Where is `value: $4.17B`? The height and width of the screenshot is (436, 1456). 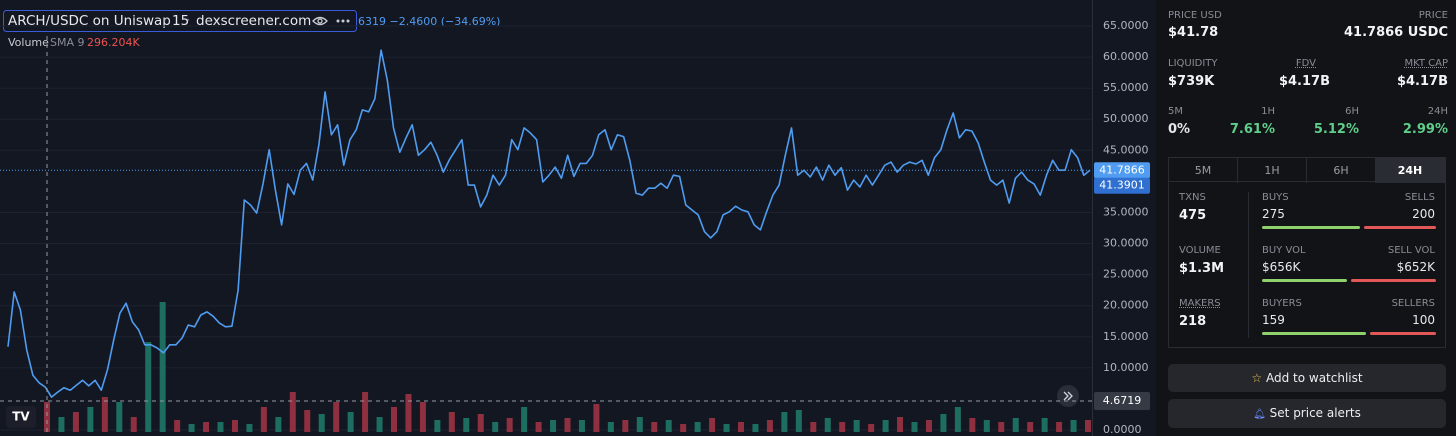
value: $4.17B is located at coordinates (1304, 81).